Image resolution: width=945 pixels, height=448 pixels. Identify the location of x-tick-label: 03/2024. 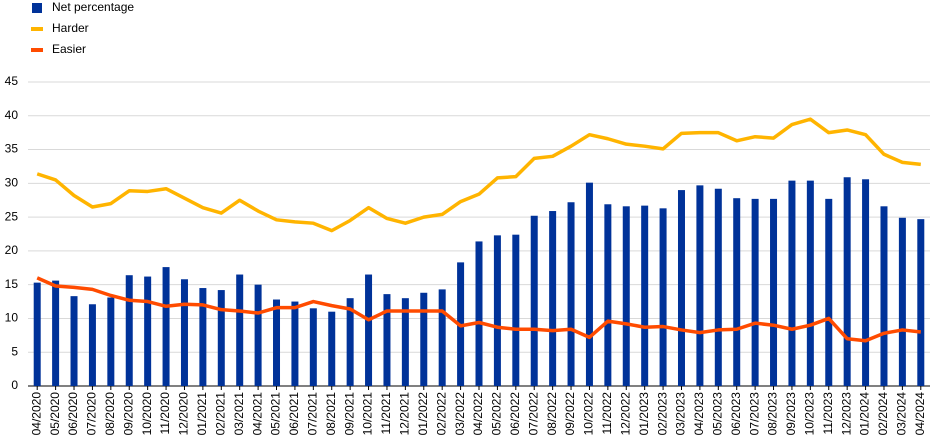
(902, 414).